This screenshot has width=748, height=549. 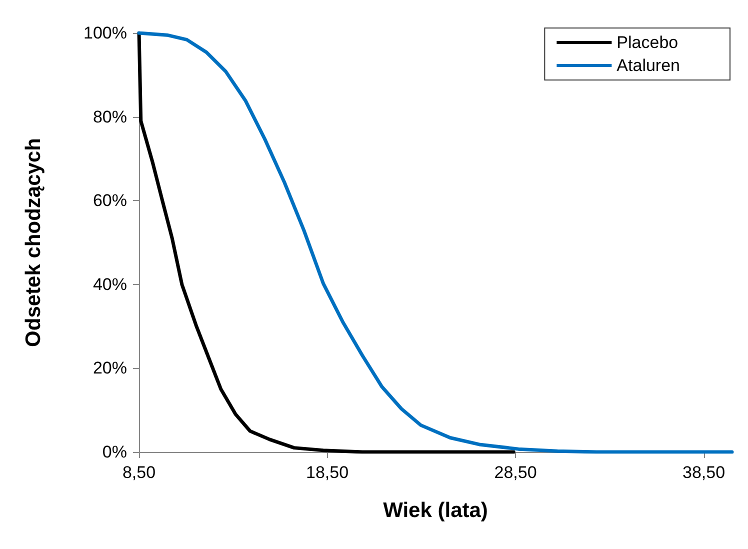 I want to click on x-tick-label: 38,50, so click(x=704, y=472).